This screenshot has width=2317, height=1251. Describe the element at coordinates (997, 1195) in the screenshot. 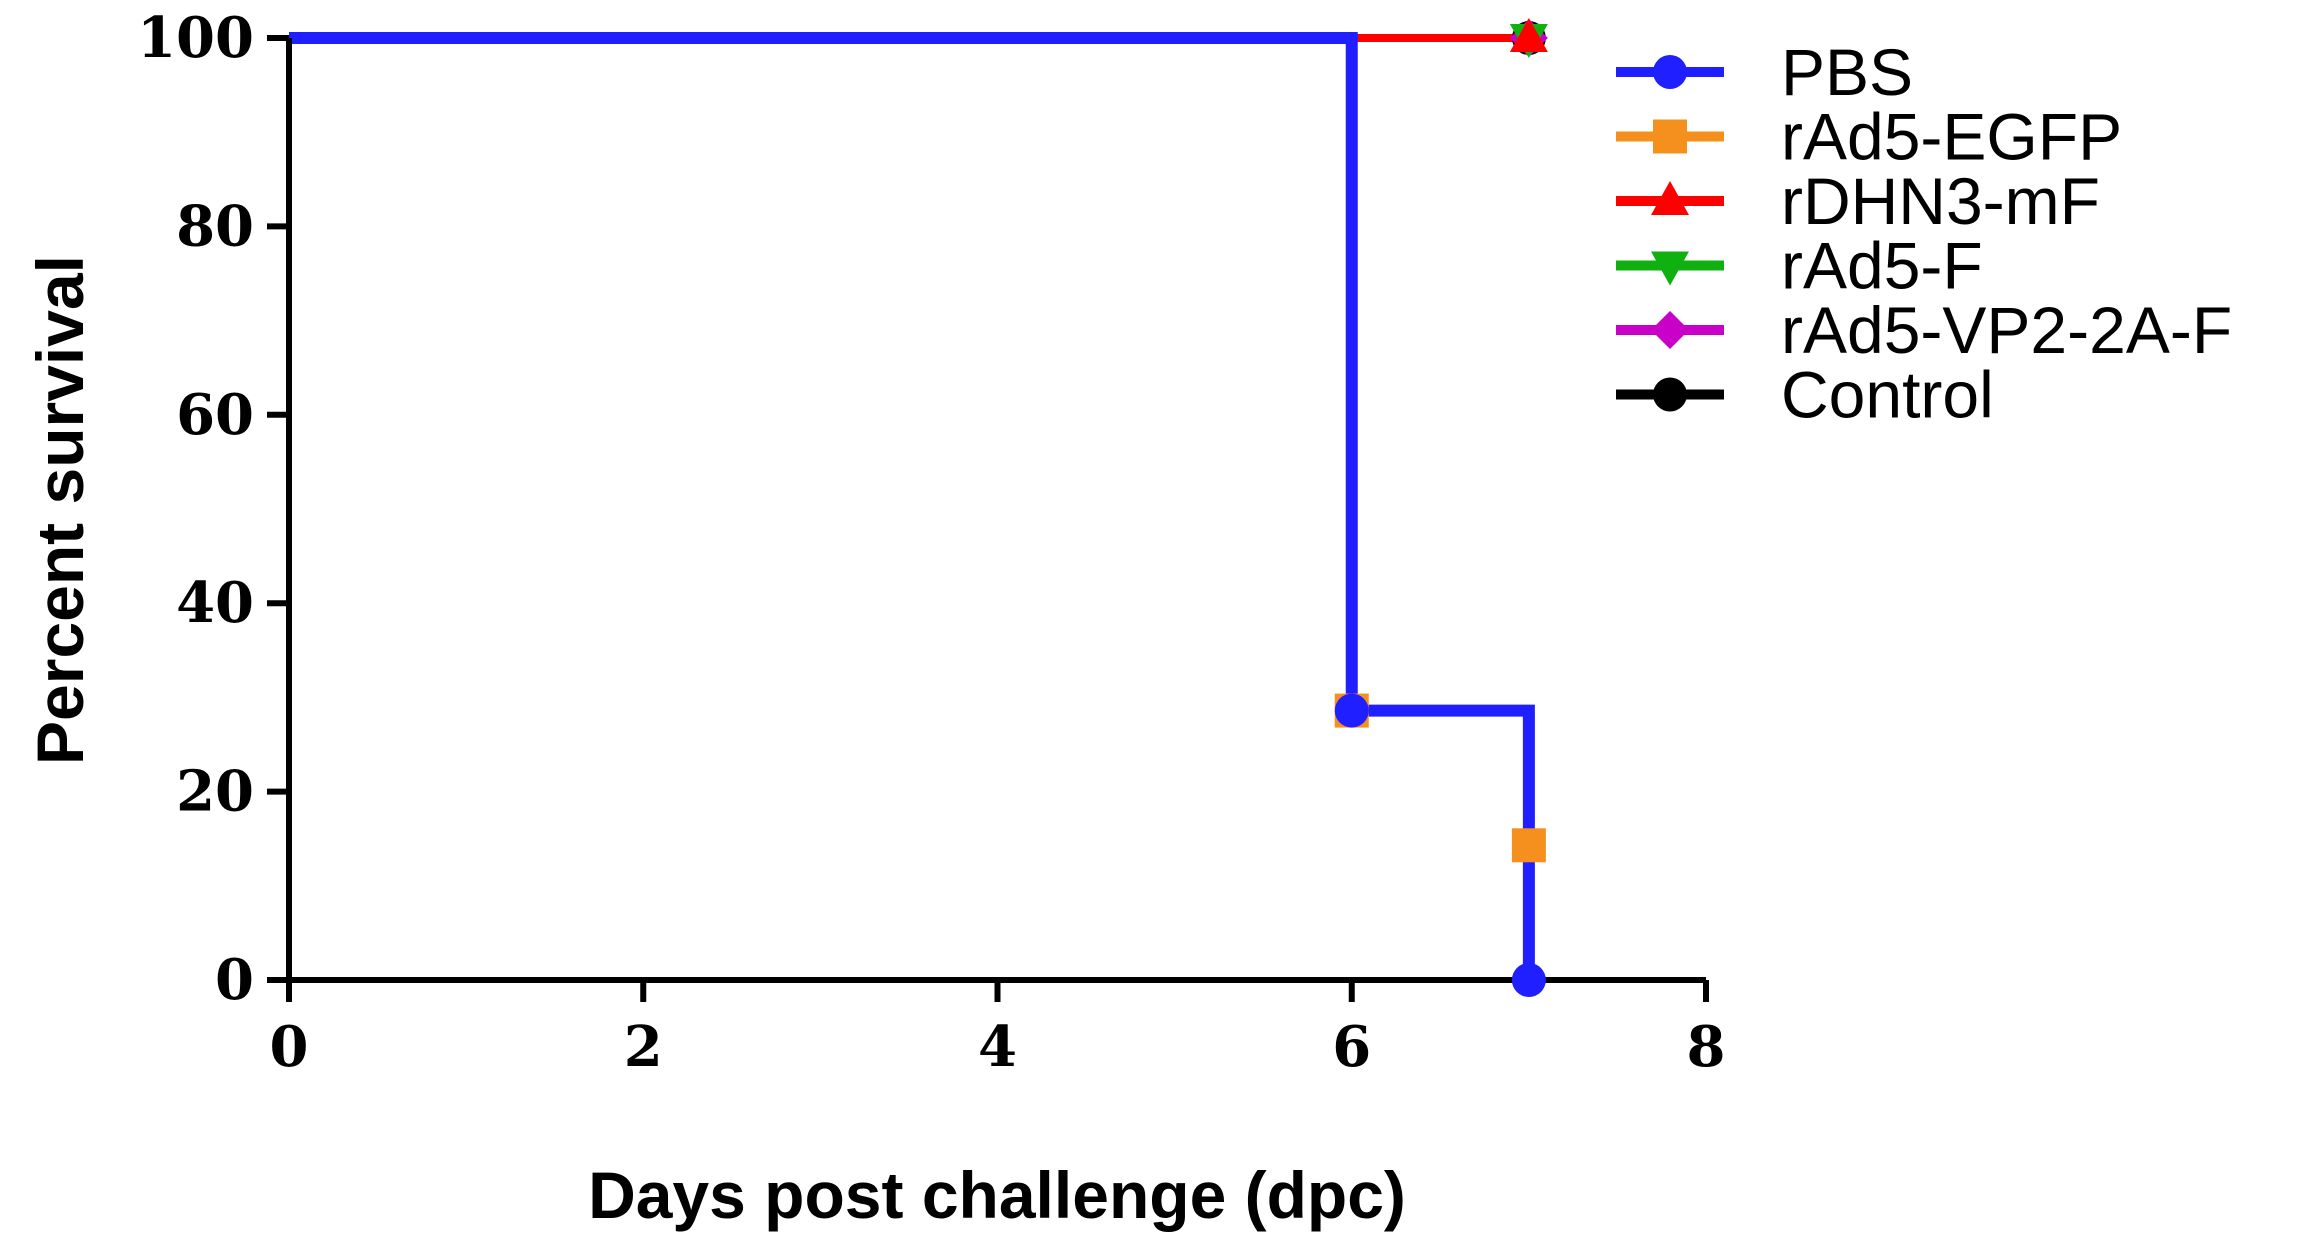

I see `x-axis-title: Days post challenge (dpc)` at that location.